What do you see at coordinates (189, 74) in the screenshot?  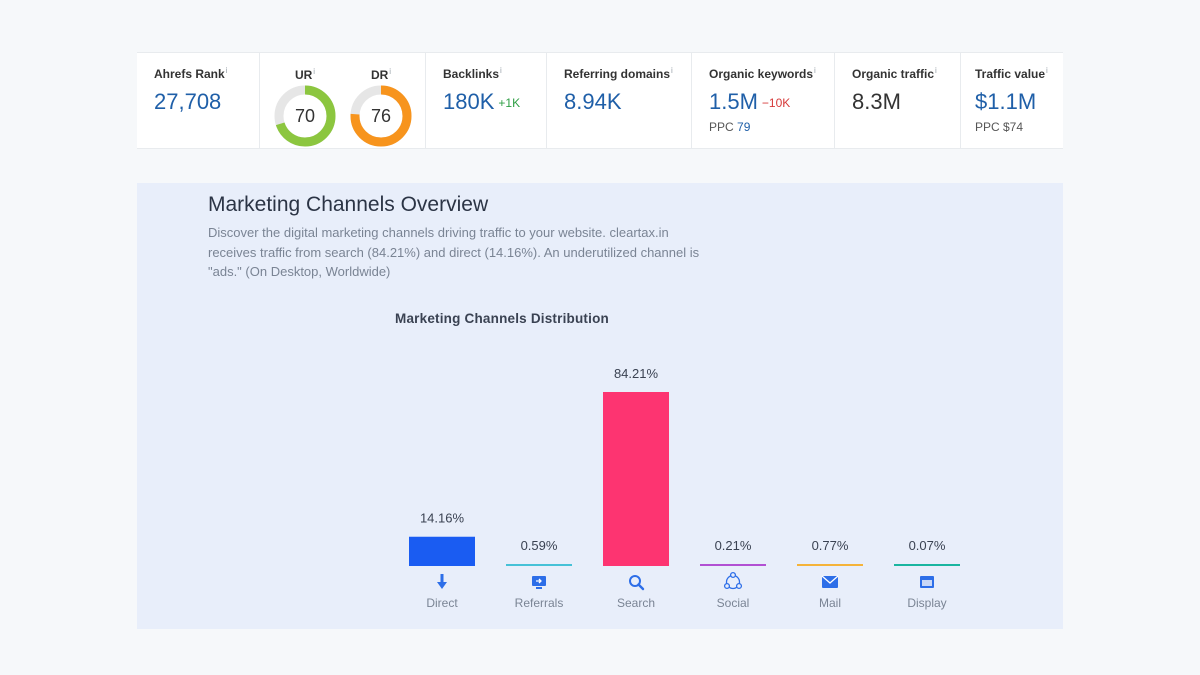 I see `ahrefs-rank-label: Ahrefs Rank` at bounding box center [189, 74].